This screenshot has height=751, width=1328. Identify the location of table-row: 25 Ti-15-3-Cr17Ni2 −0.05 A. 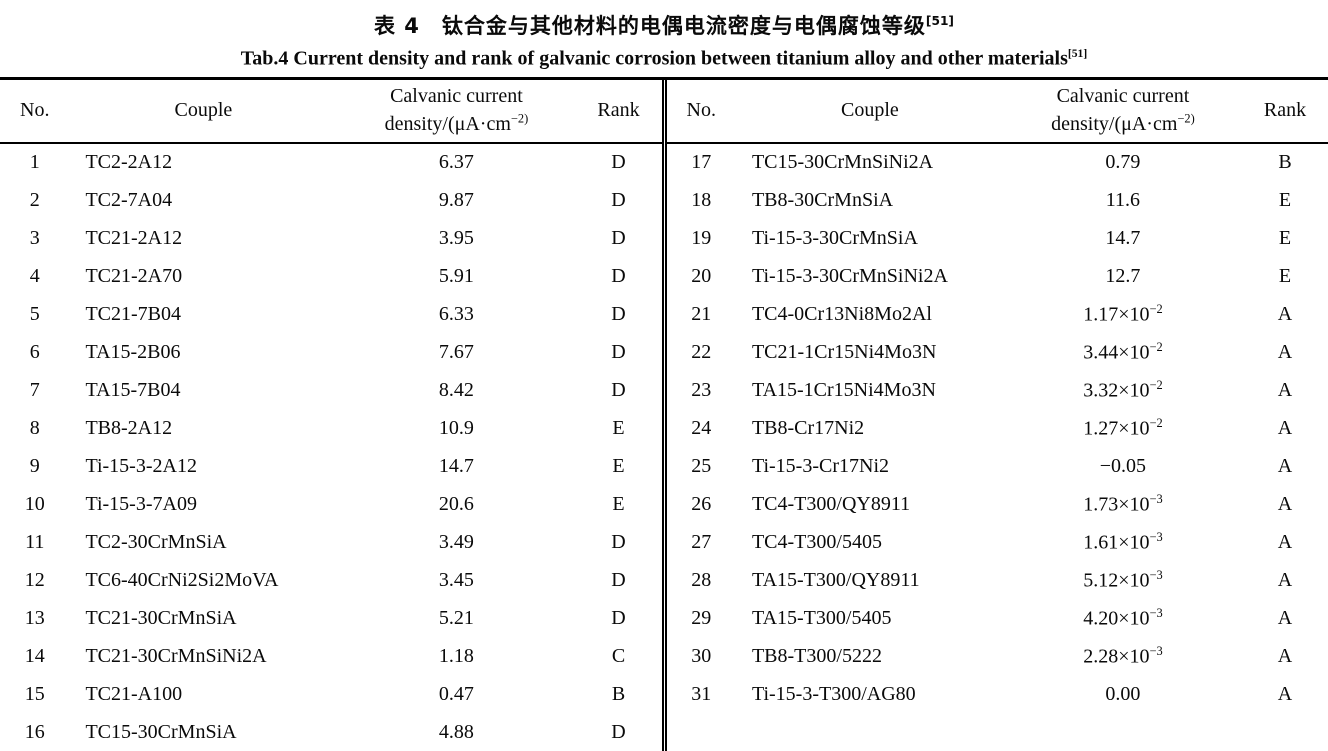
(997, 467).